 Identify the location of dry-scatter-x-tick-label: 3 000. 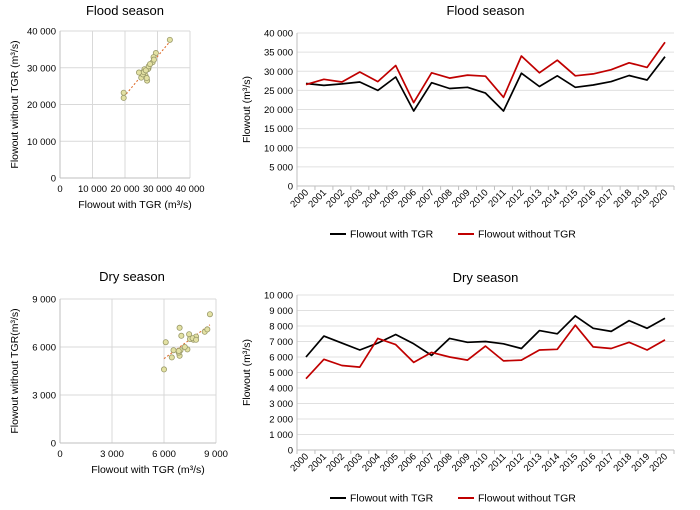
(112, 454).